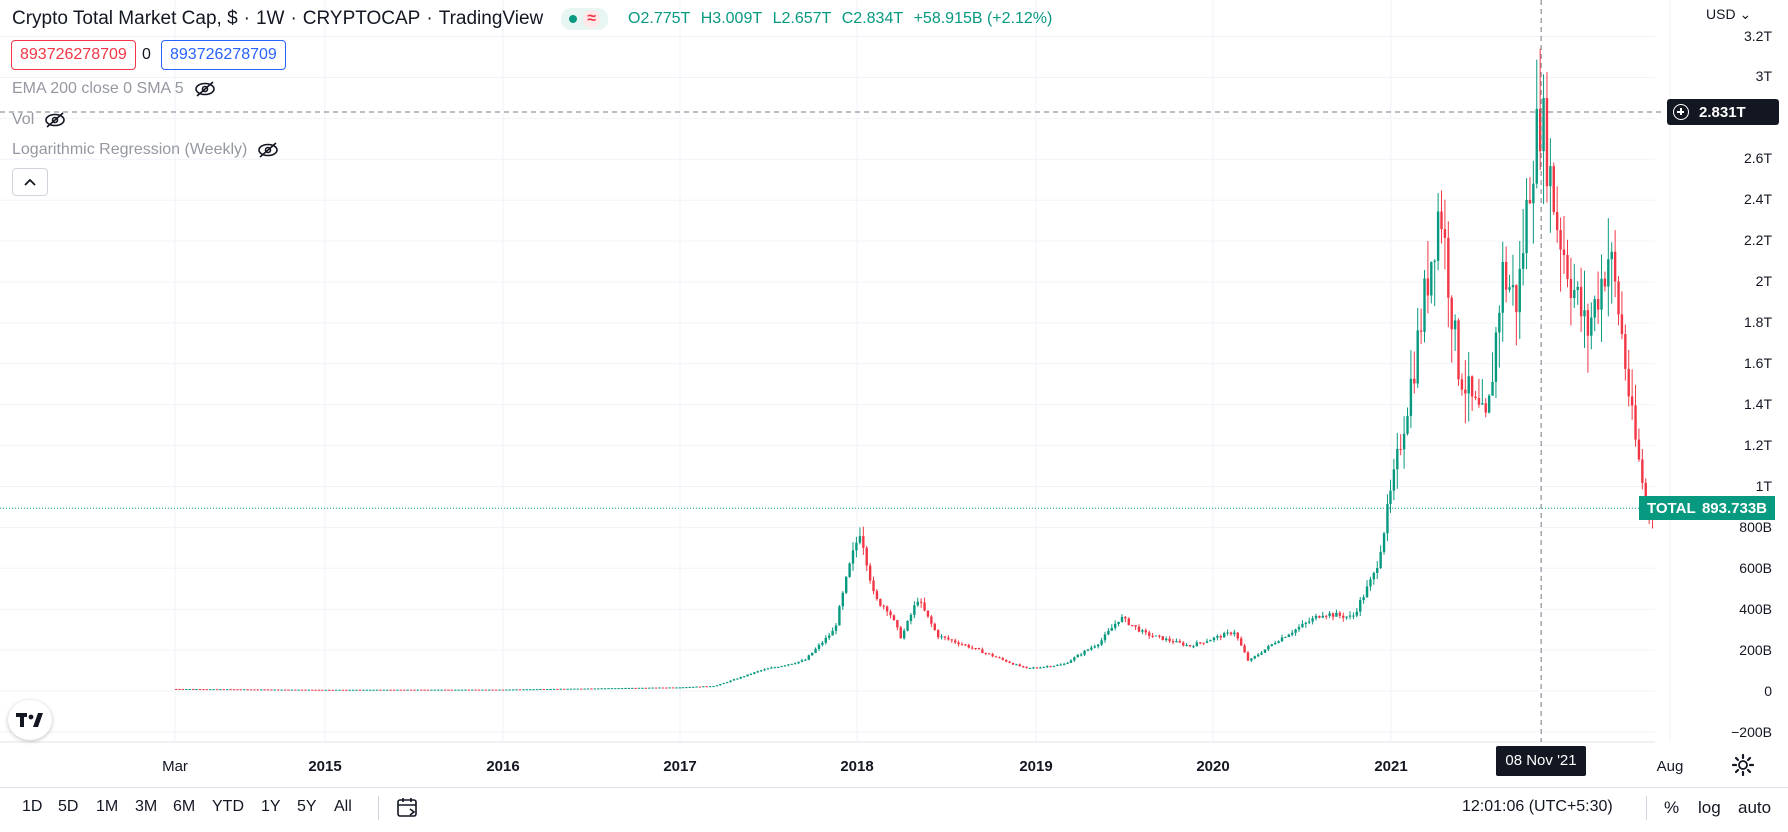 The height and width of the screenshot is (832, 1788). What do you see at coordinates (146, 806) in the screenshot?
I see `range-3m-button: 3M` at bounding box center [146, 806].